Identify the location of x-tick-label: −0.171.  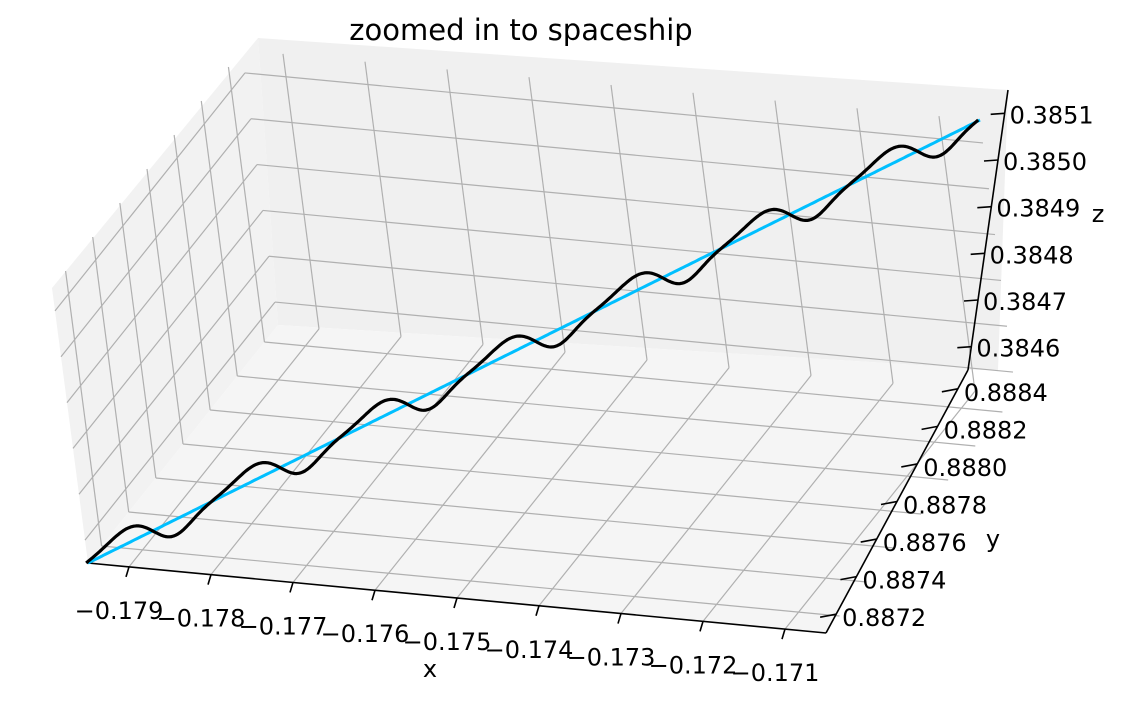
(775, 673).